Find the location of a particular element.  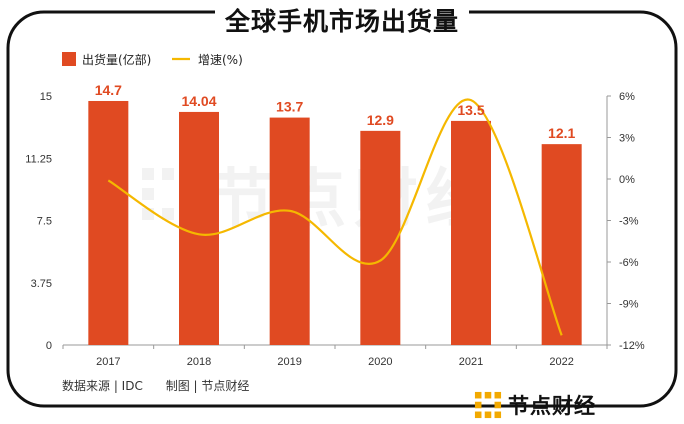

brand-logo: 节点财经 is located at coordinates (535, 405).